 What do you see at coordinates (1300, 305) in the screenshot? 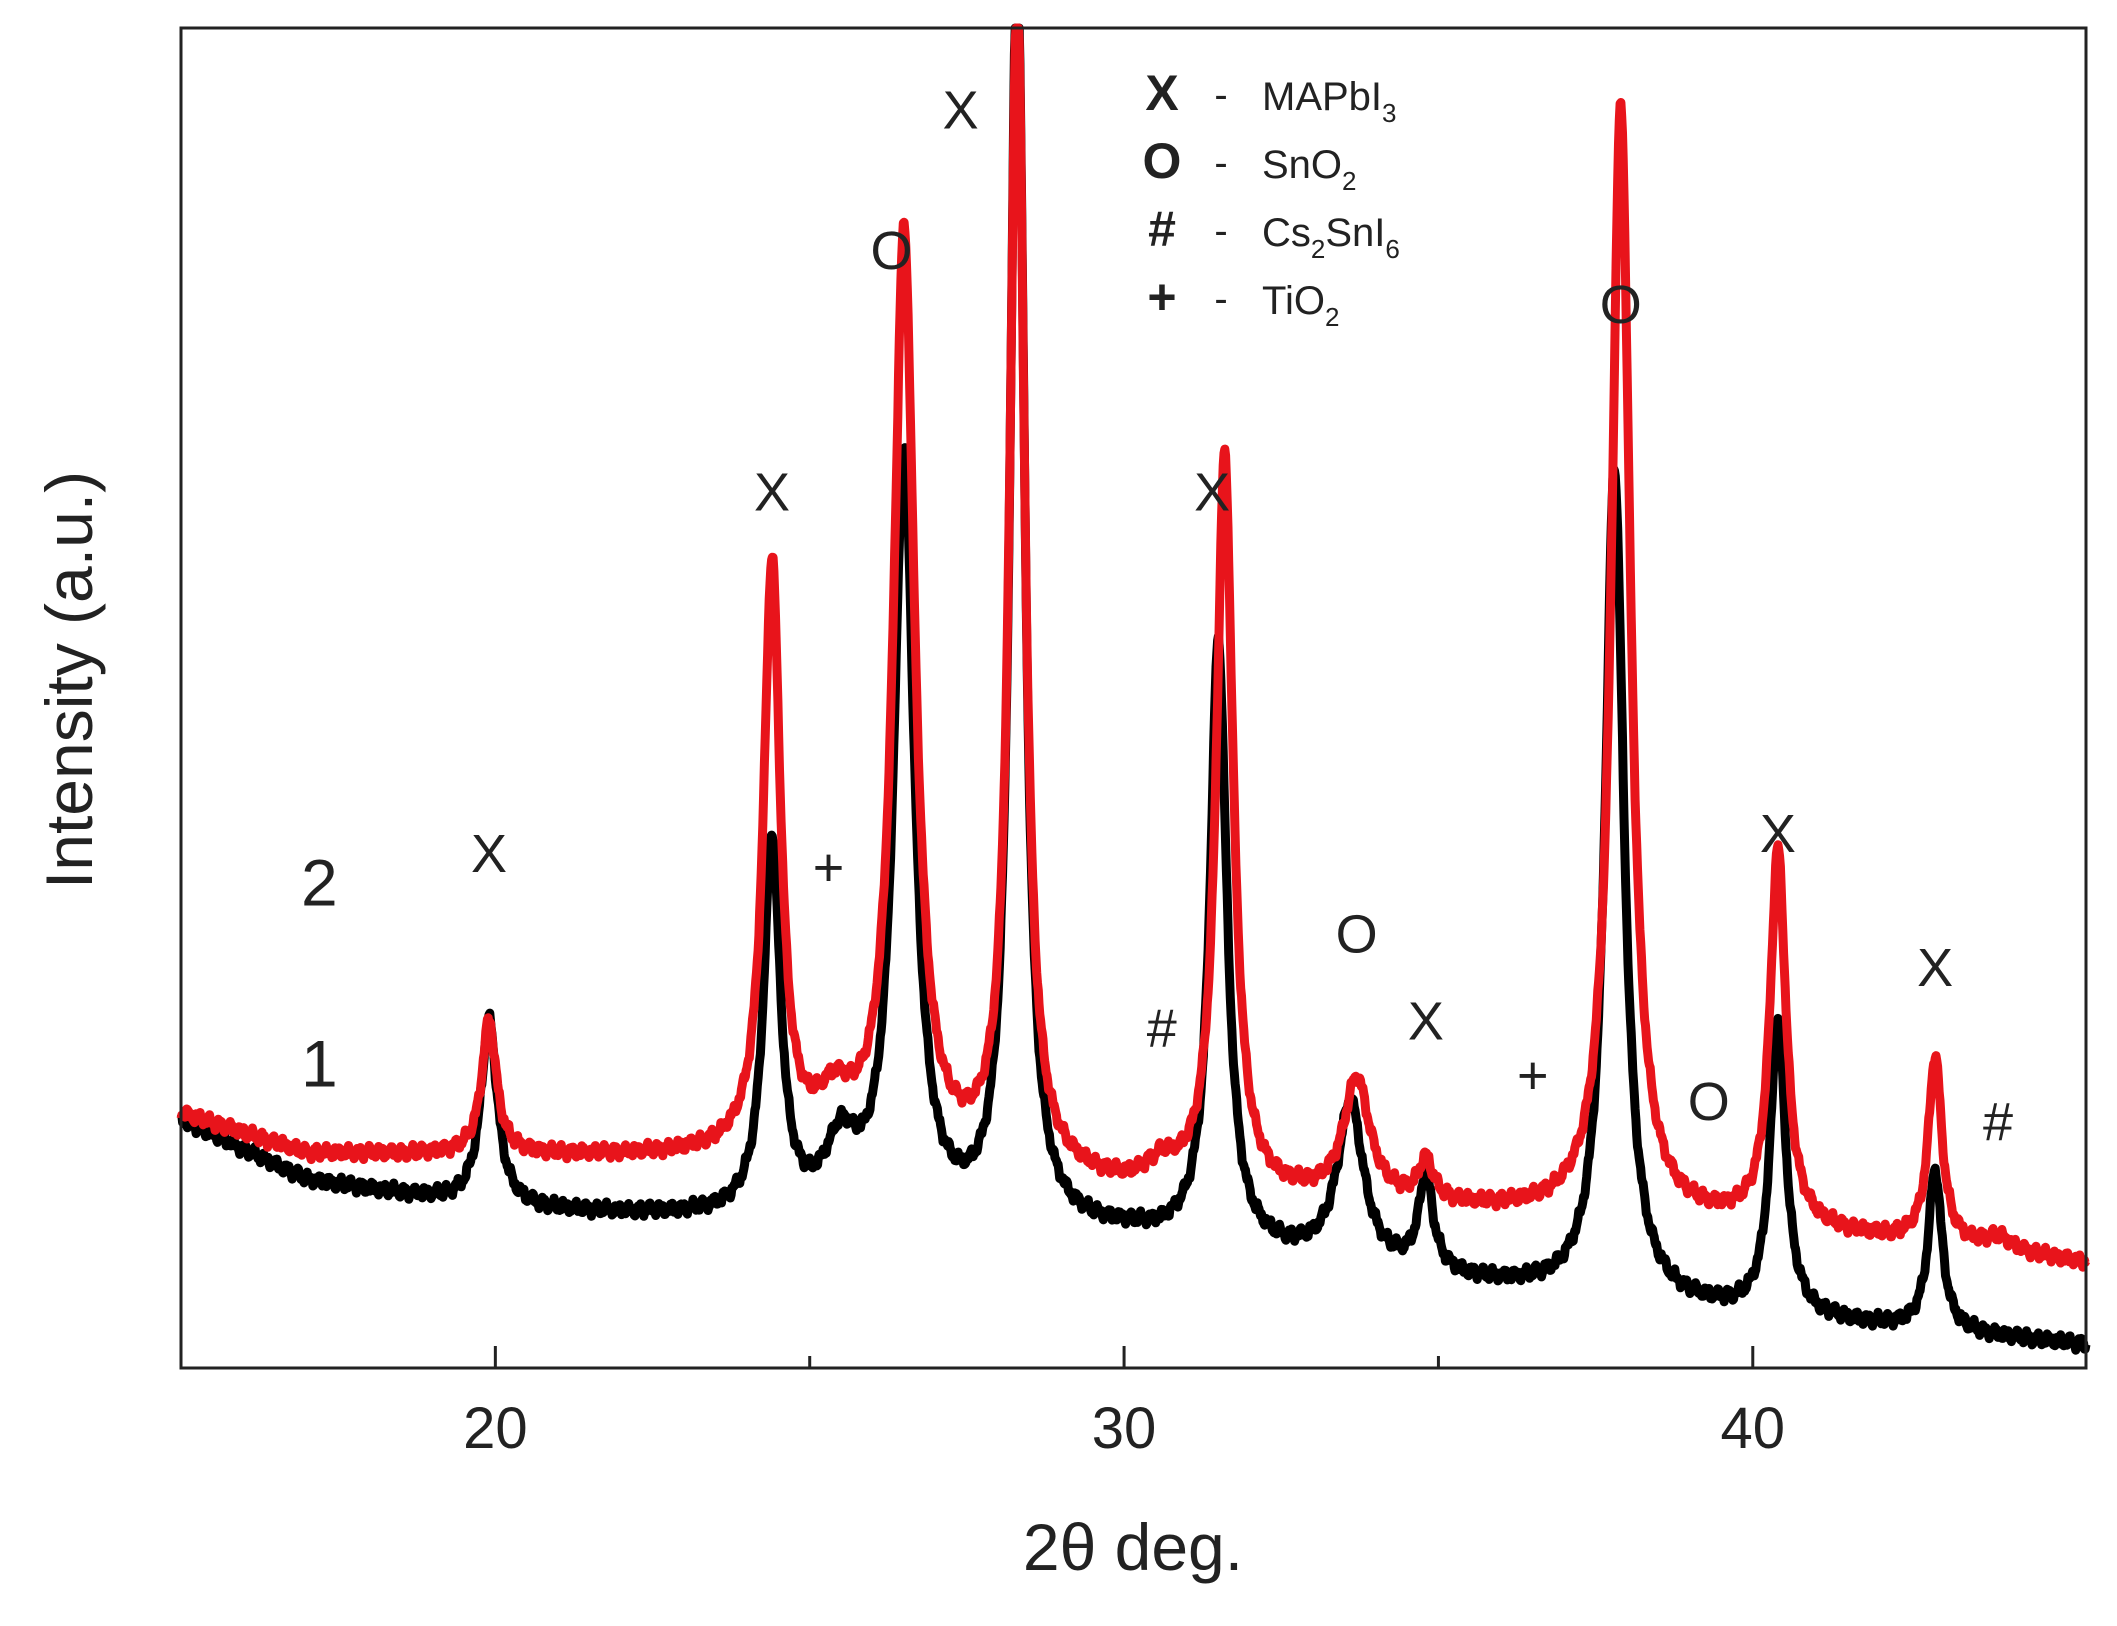
I see `legend-label-tio2: TiO2` at bounding box center [1300, 305].